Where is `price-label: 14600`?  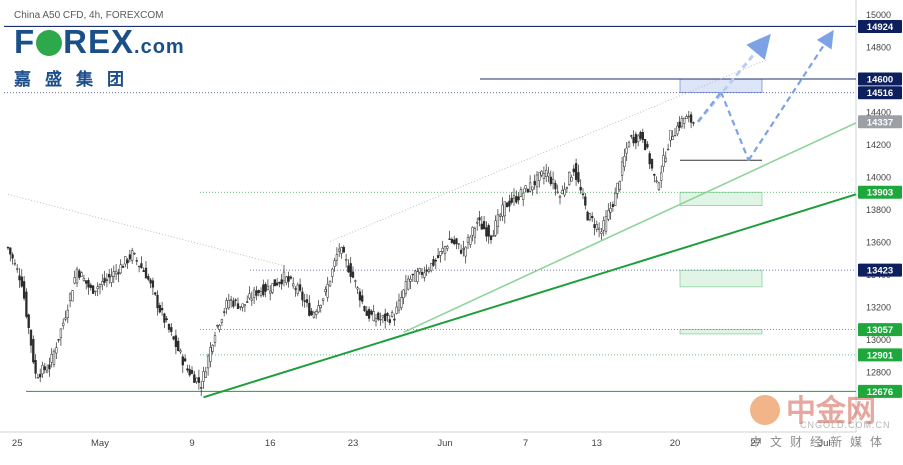 price-label: 14600 is located at coordinates (880, 80).